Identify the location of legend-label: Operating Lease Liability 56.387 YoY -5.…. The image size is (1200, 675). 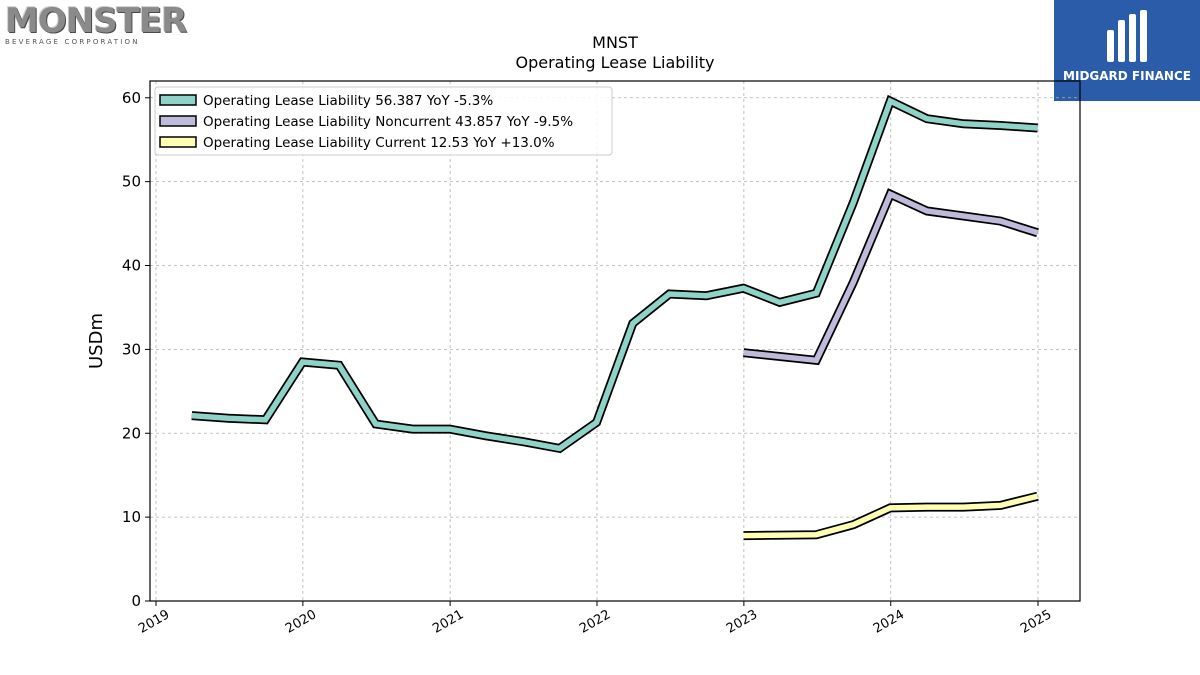
(348, 101).